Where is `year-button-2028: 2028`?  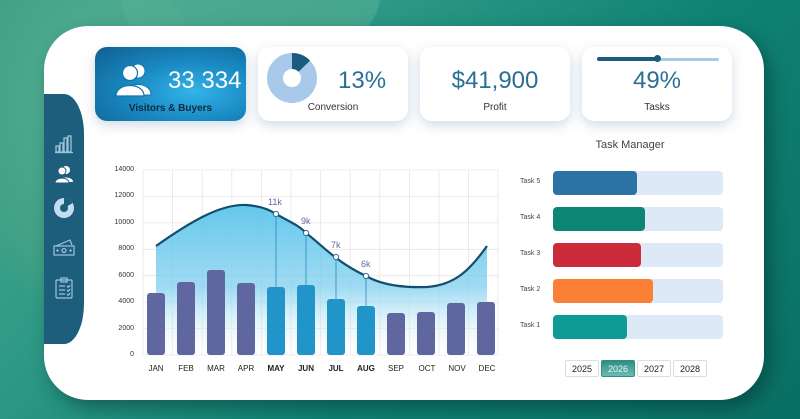
year-button-2028: 2028 is located at coordinates (690, 368).